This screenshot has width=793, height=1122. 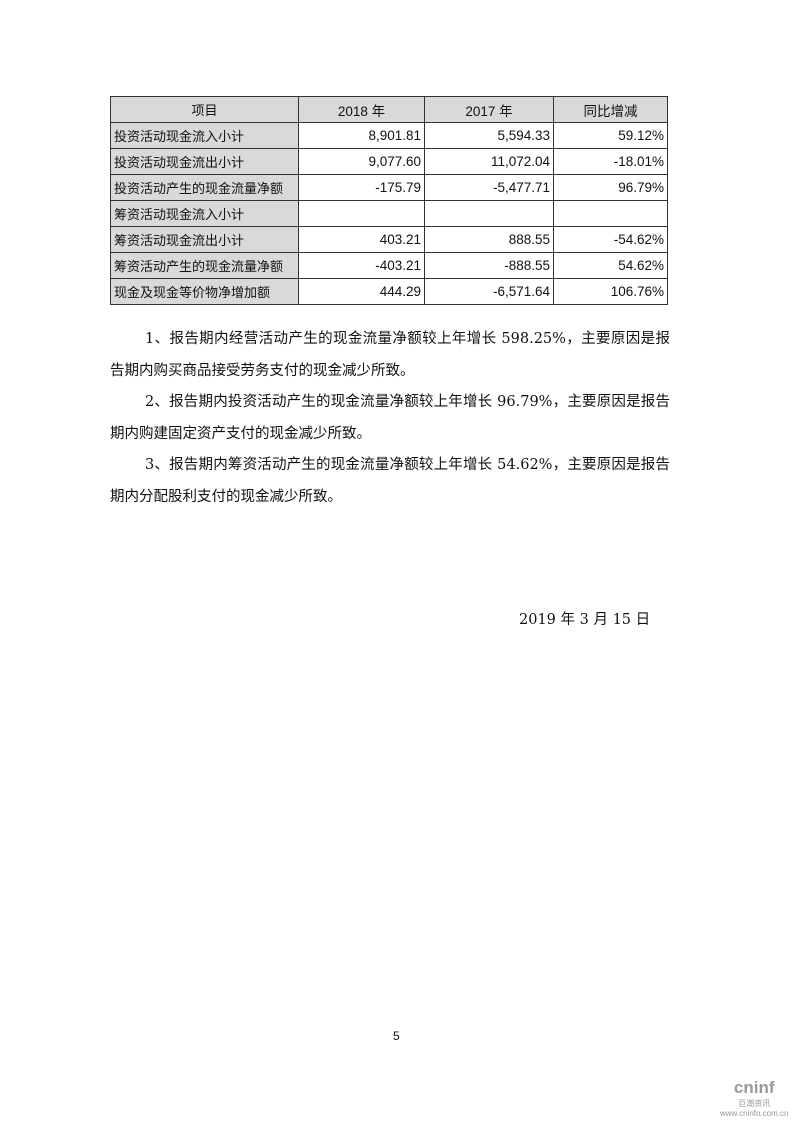 I want to click on table-row: 投资活动现金流出小计 9,077.60 11,072.04 -18.01%, so click(x=389, y=161).